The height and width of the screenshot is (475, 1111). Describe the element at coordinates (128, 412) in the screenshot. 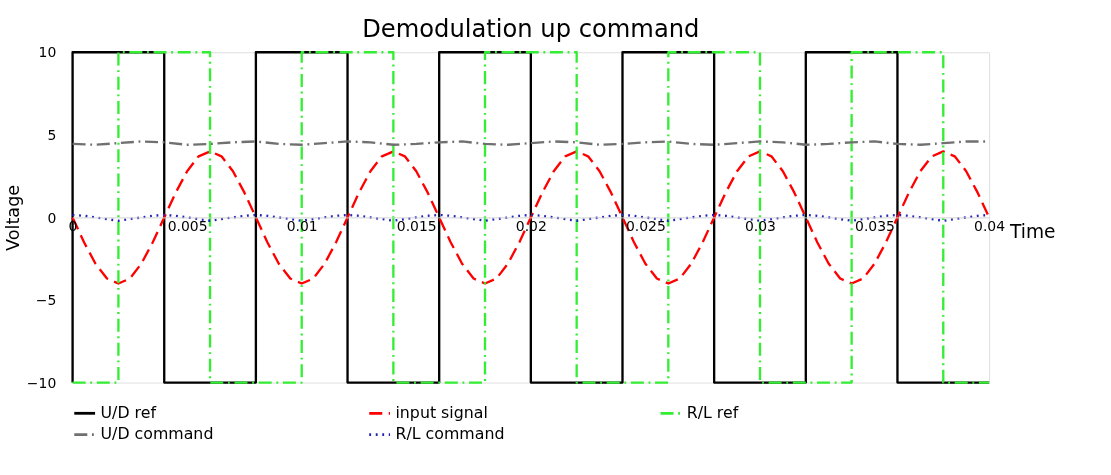

I see `legend-label: U/D ref` at that location.